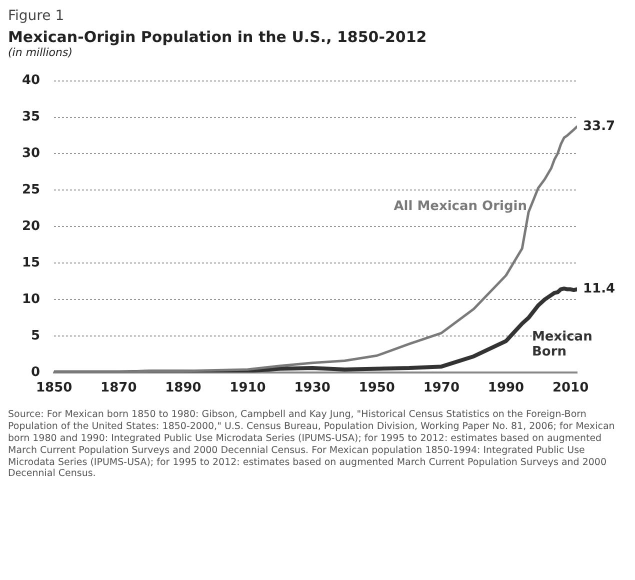  I want to click on x-tick-label: 1910, so click(248, 388).